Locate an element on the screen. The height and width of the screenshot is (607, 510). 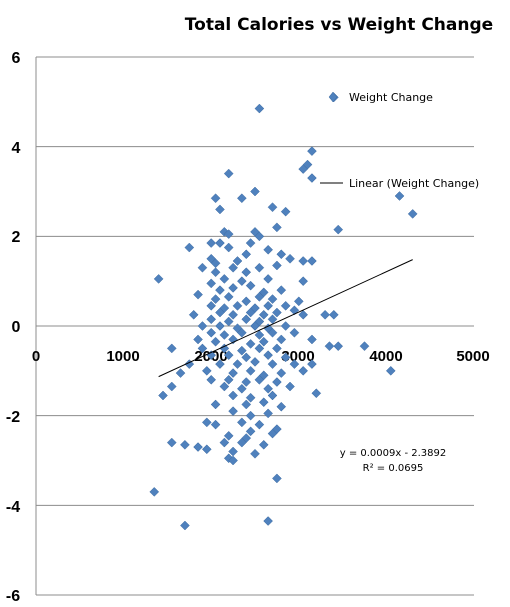
chart-title: Total Calories vs Weight Change is located at coordinates (339, 25).